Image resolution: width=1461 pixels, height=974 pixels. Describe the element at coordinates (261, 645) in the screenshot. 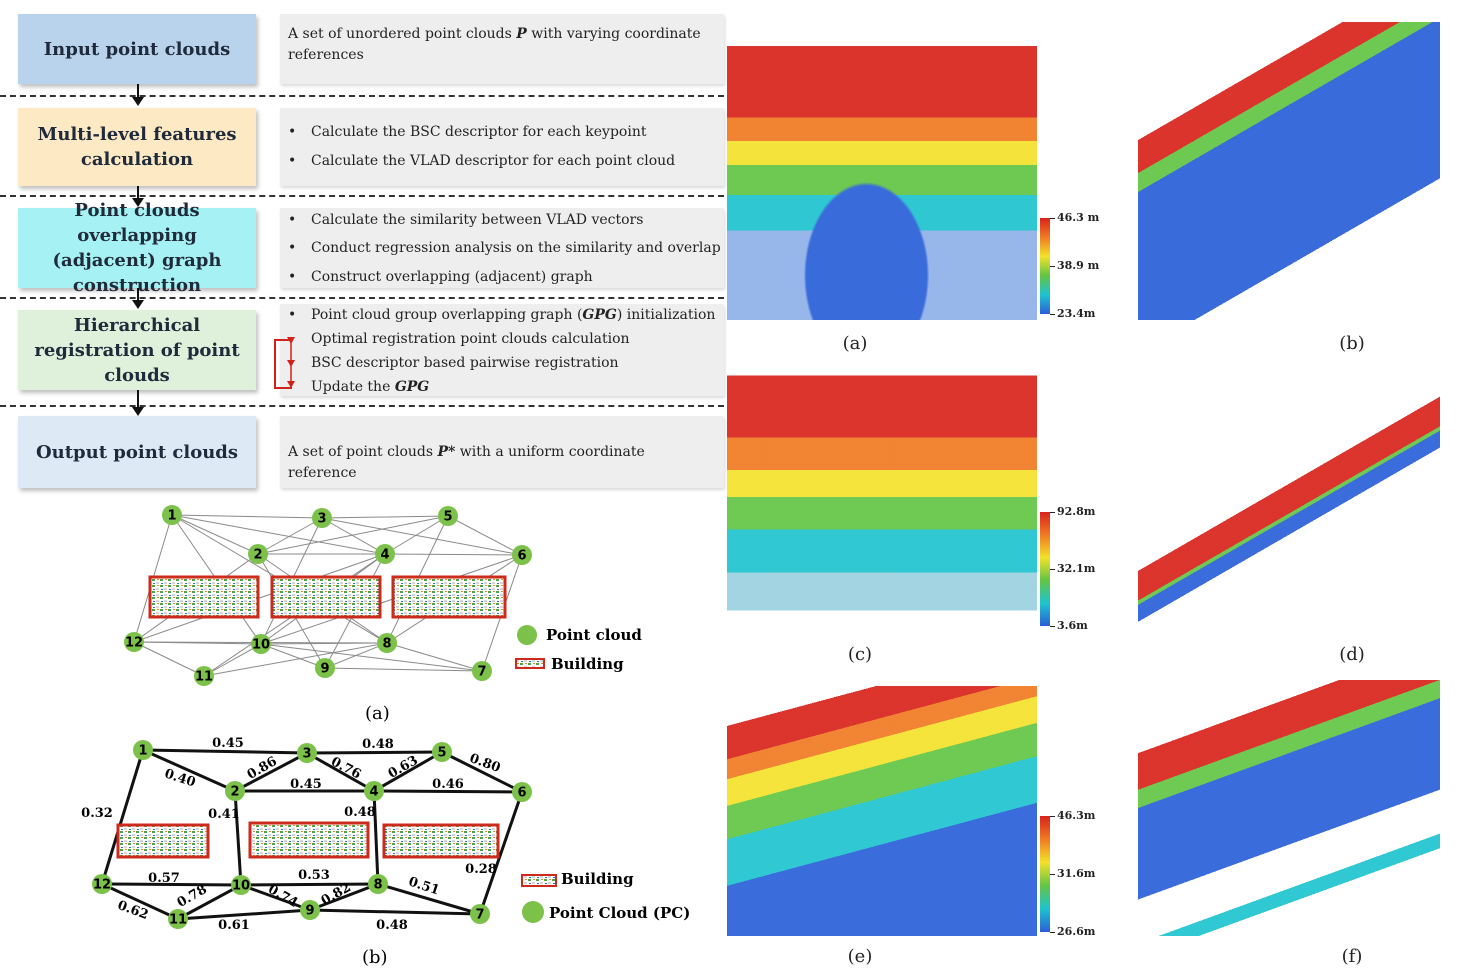

I see `graph-node-label: 10` at that location.